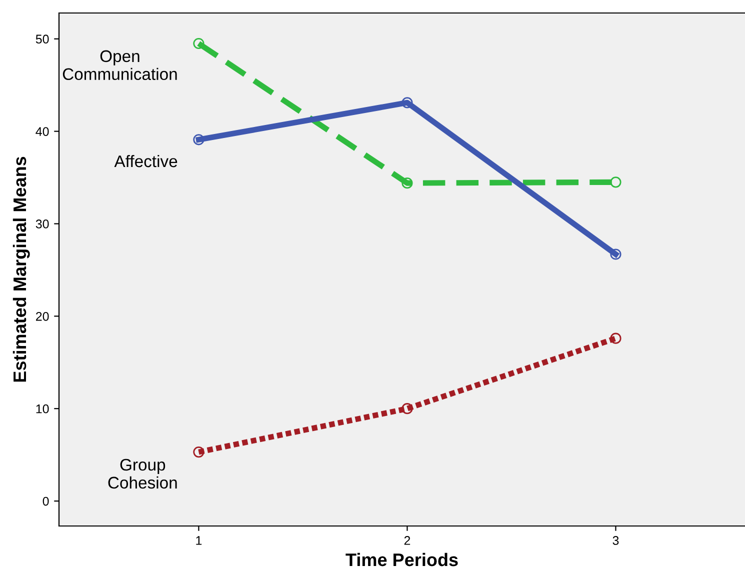 The image size is (745, 576). I want to click on series-label: Open Communication, so click(119, 65).